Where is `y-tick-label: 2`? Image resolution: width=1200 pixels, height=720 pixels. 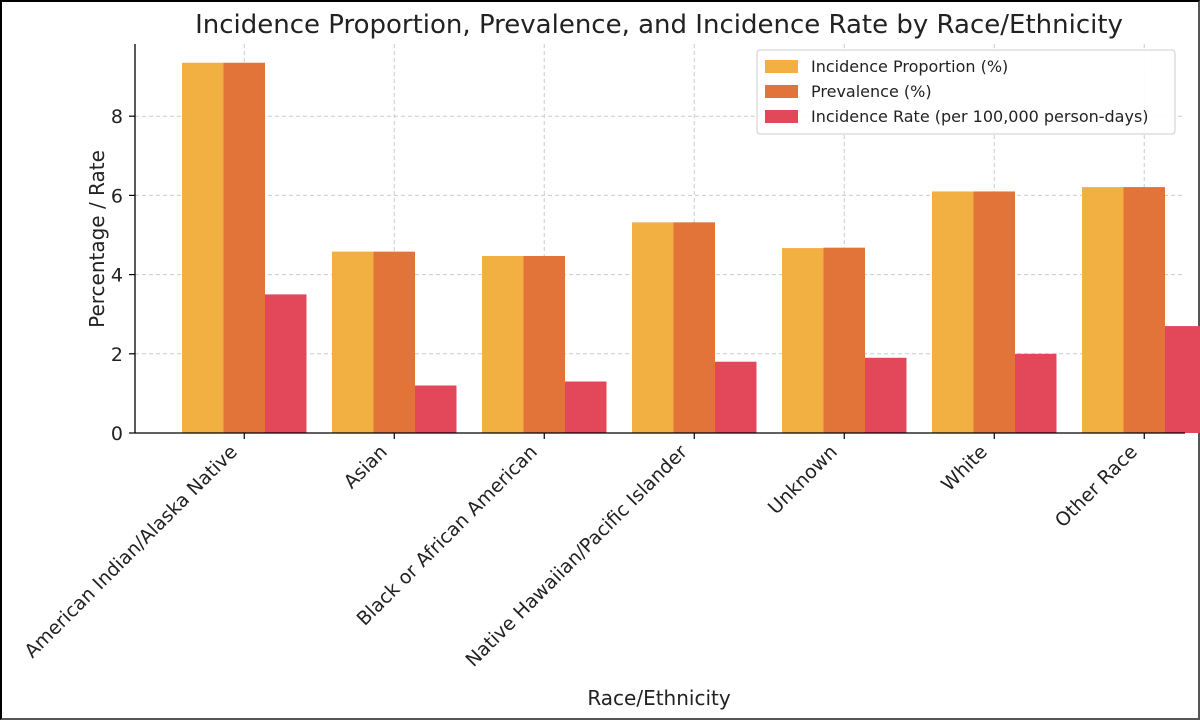
y-tick-label: 2 is located at coordinates (117, 355).